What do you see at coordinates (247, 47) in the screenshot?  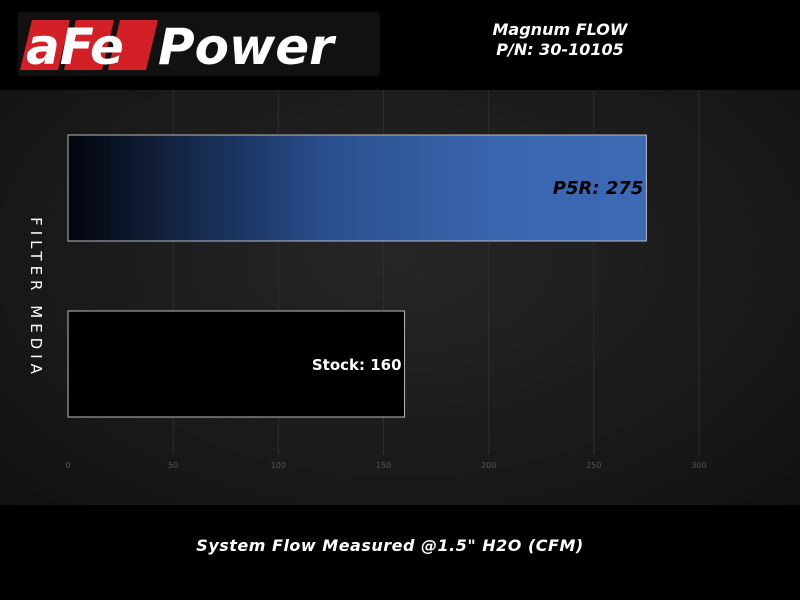 I see `svg-text: Power` at bounding box center [247, 47].